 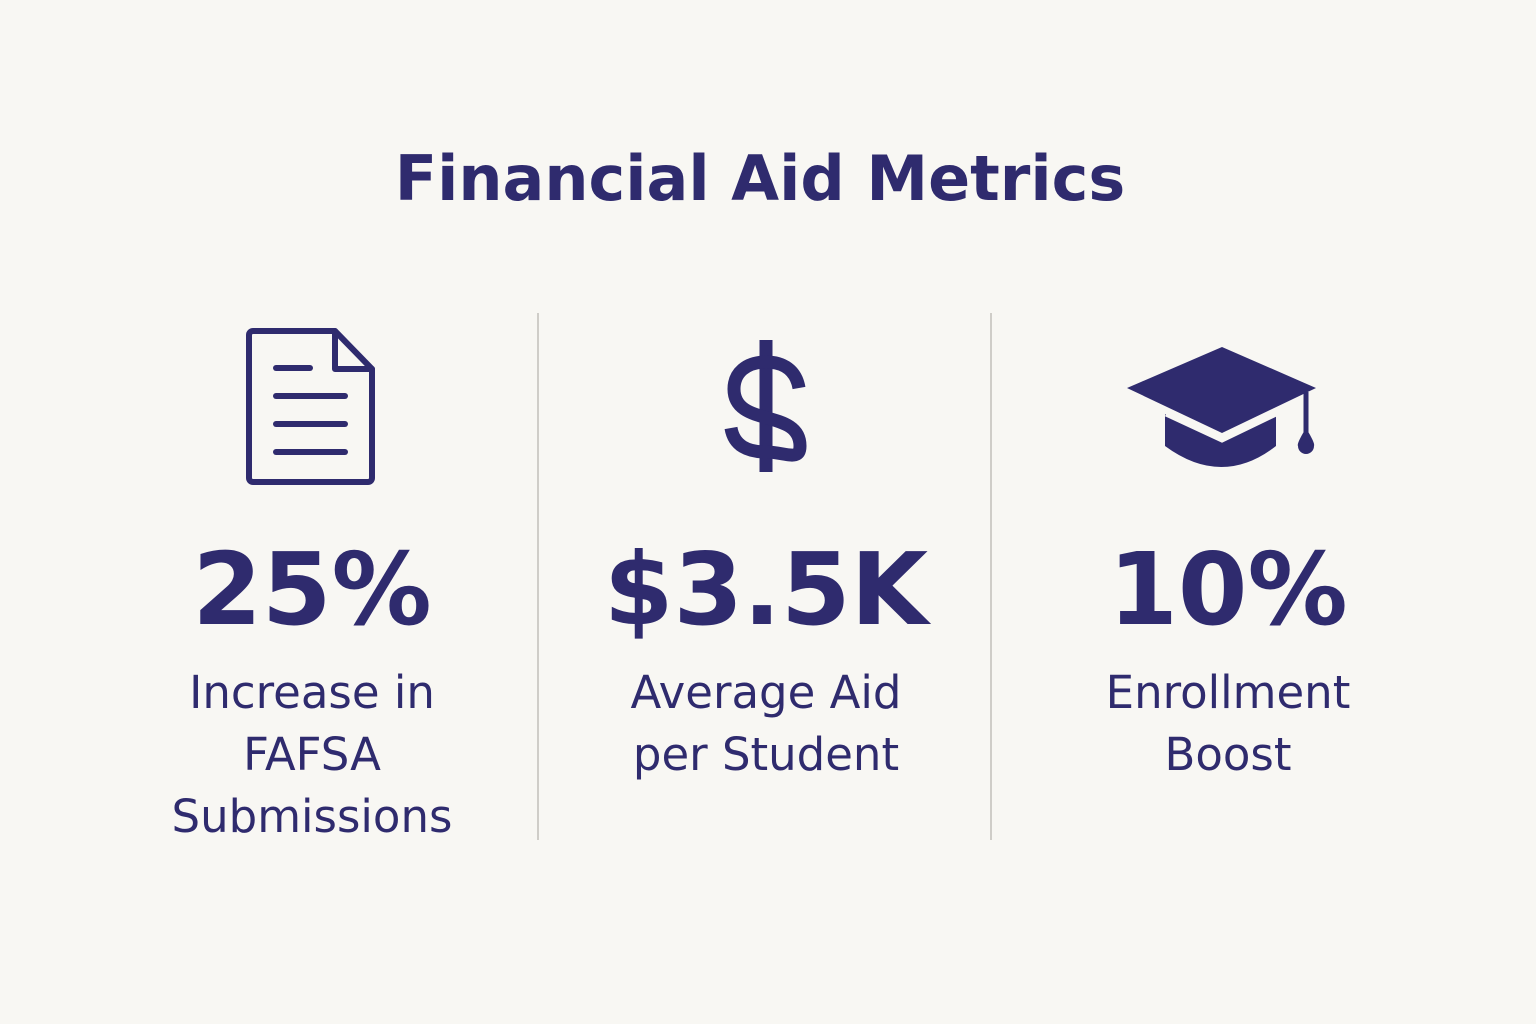 What do you see at coordinates (312, 754) in the screenshot?
I see `metric-label: FAFSA` at bounding box center [312, 754].